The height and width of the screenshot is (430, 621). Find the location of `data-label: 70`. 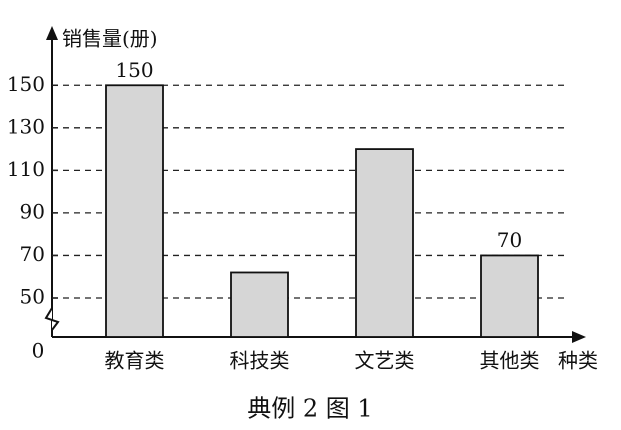

data-label: 70 is located at coordinates (509, 240).